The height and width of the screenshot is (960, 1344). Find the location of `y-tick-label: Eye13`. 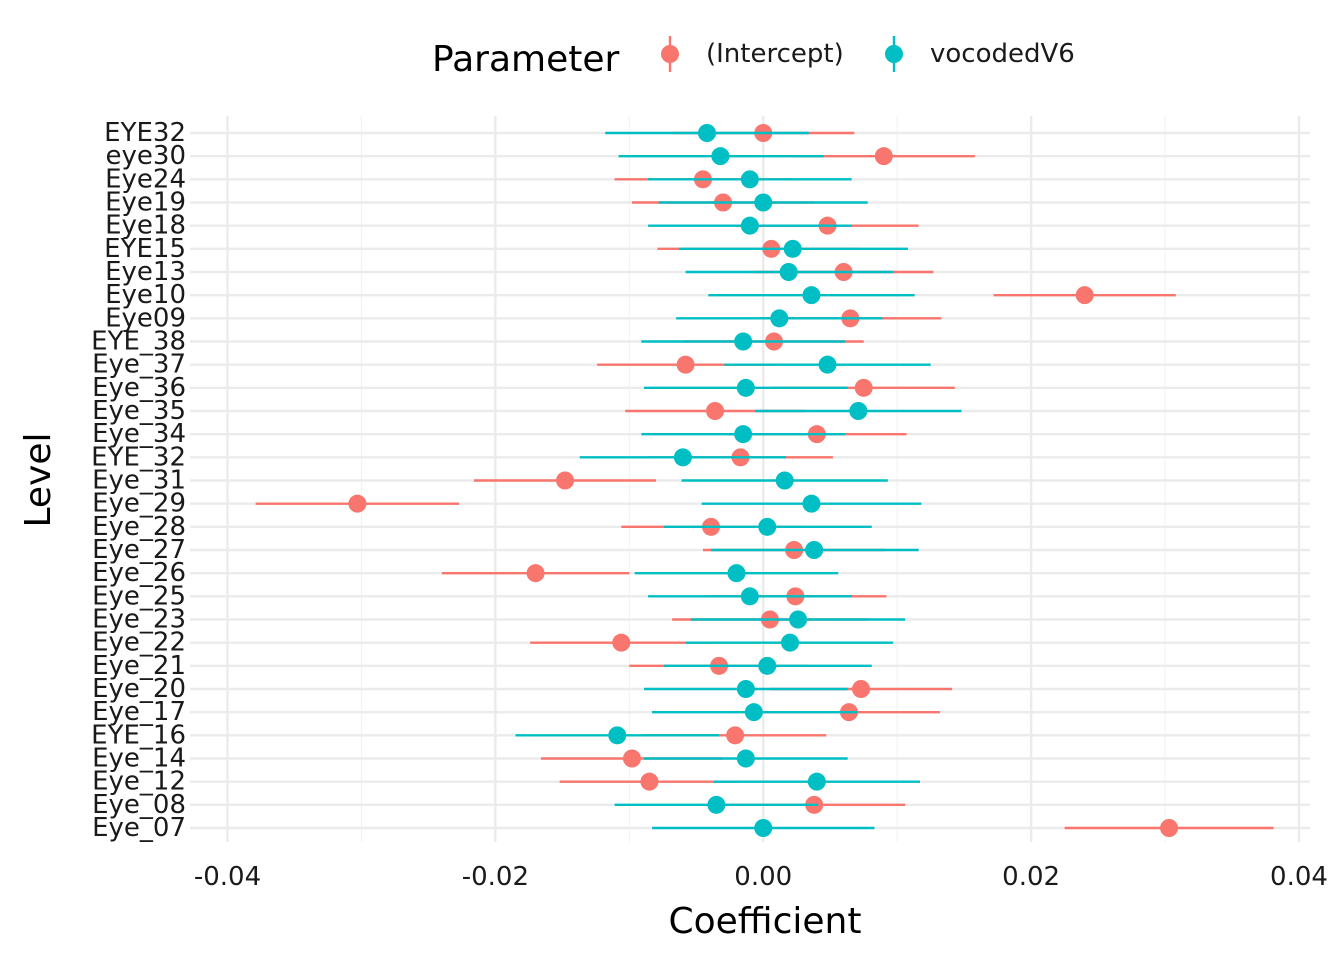

y-tick-label: Eye13 is located at coordinates (145, 272).